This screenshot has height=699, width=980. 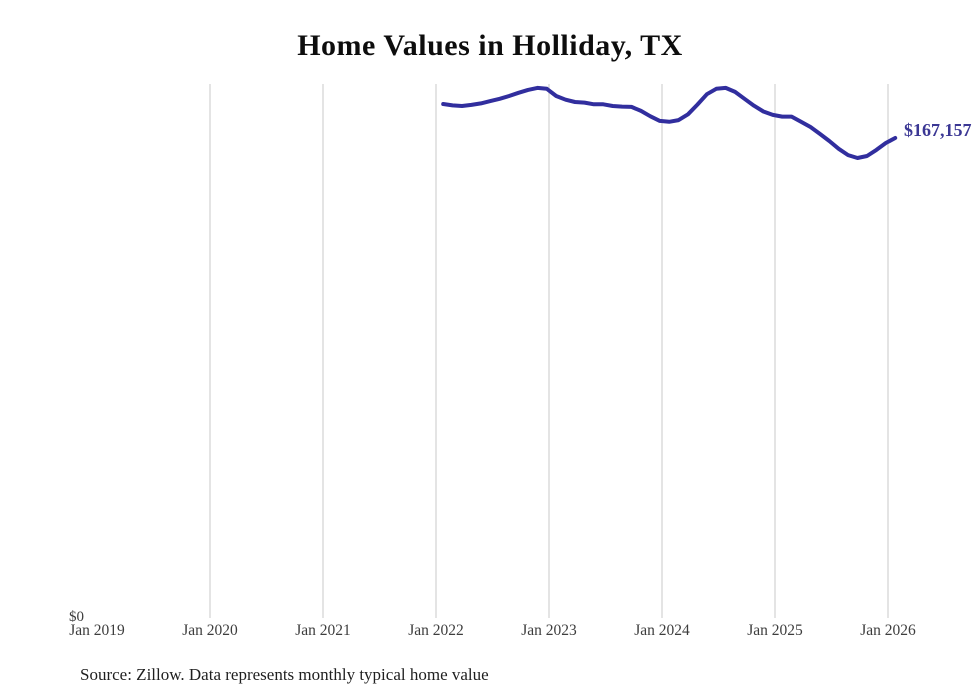 What do you see at coordinates (323, 630) in the screenshot?
I see `x-axis-tick-label: Jan 2021` at bounding box center [323, 630].